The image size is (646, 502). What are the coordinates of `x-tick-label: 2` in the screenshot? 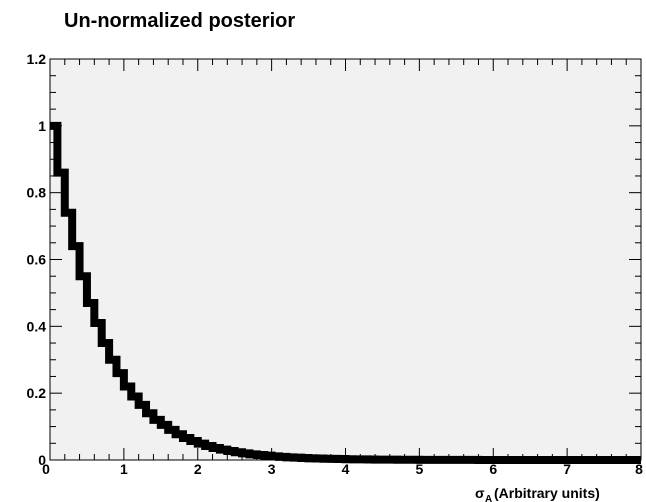 It's located at (198, 469).